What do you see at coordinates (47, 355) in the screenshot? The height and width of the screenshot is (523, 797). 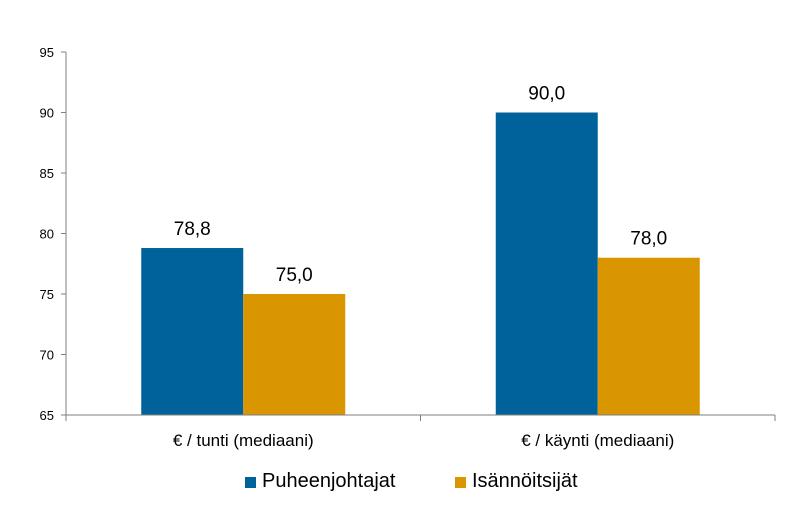 I see `y-tick-label: 70` at bounding box center [47, 355].